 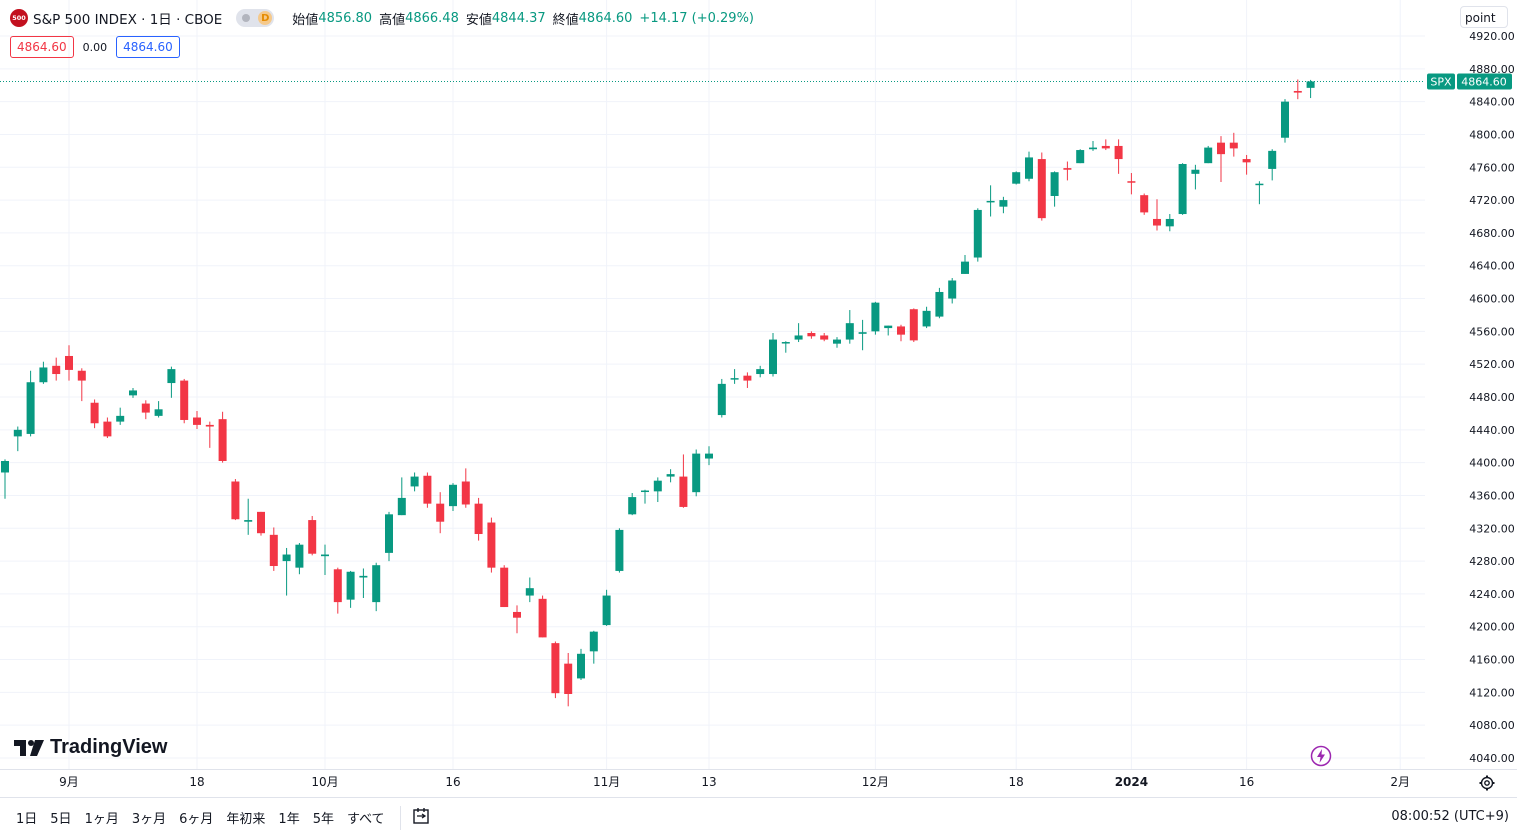 What do you see at coordinates (29, 747) in the screenshot?
I see `tradingview-logo-icon` at bounding box center [29, 747].